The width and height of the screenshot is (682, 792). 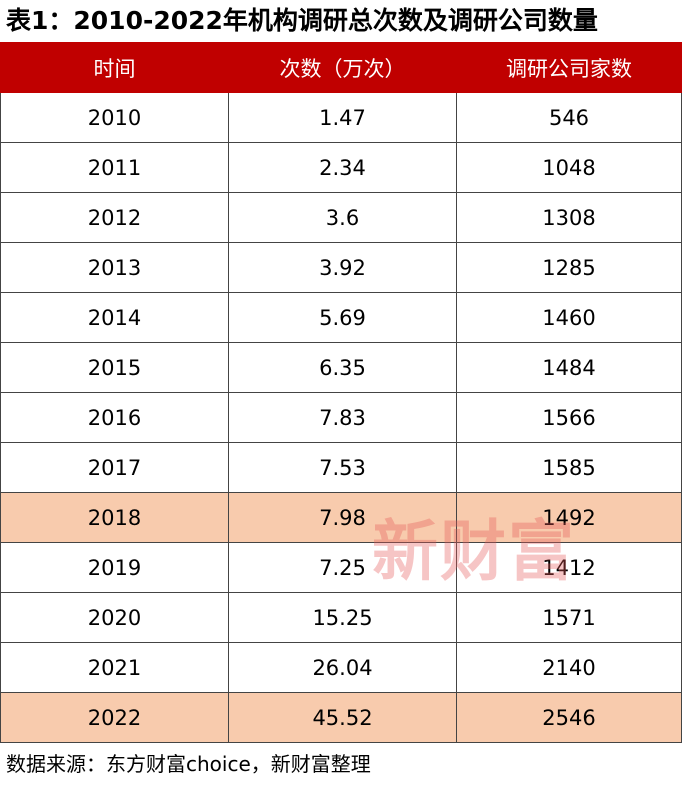 I want to click on table-cell: 3.6, so click(x=342, y=217).